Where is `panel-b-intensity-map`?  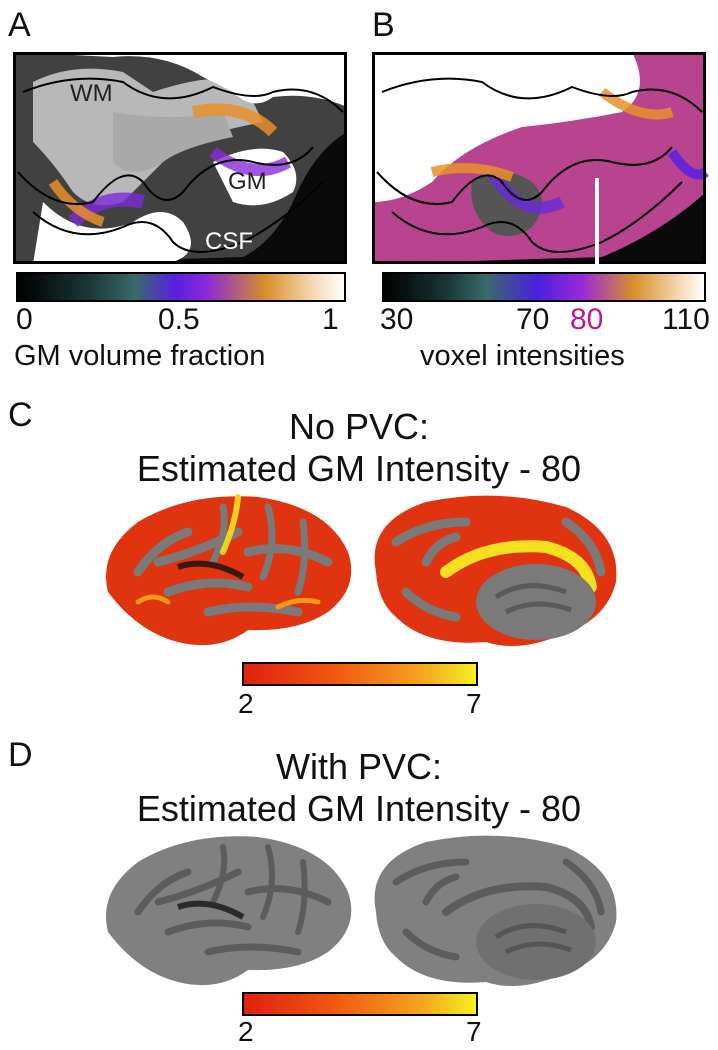 panel-b-intensity-map is located at coordinates (540, 158).